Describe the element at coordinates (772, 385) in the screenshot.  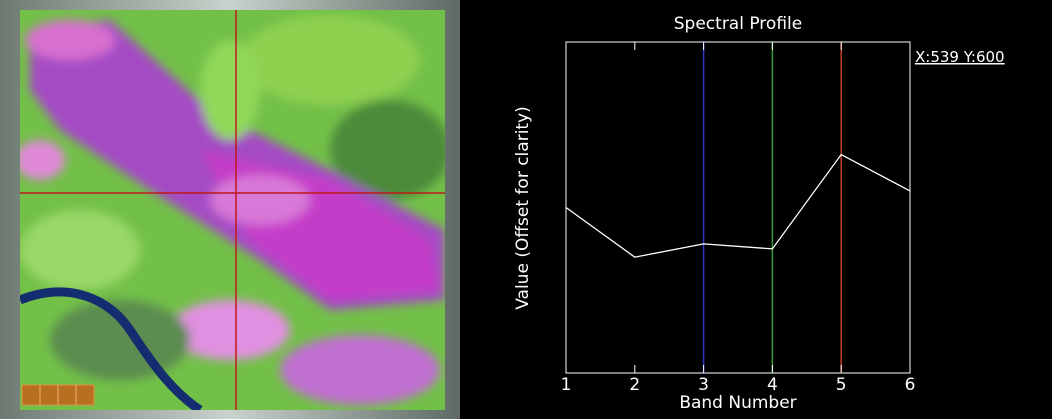
I see `x-tick-label: 4` at that location.